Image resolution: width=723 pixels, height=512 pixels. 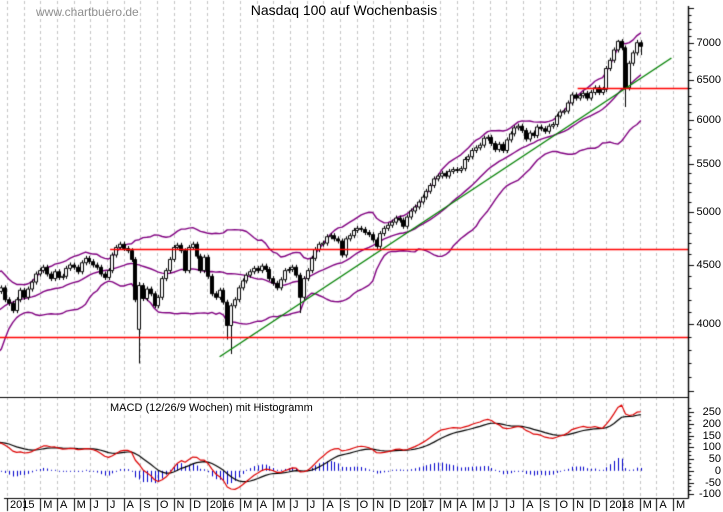 What do you see at coordinates (211, 408) in the screenshot?
I see `macd-indicator-label: MACD (12/26/9 Wochen) mit Histogramm` at bounding box center [211, 408].